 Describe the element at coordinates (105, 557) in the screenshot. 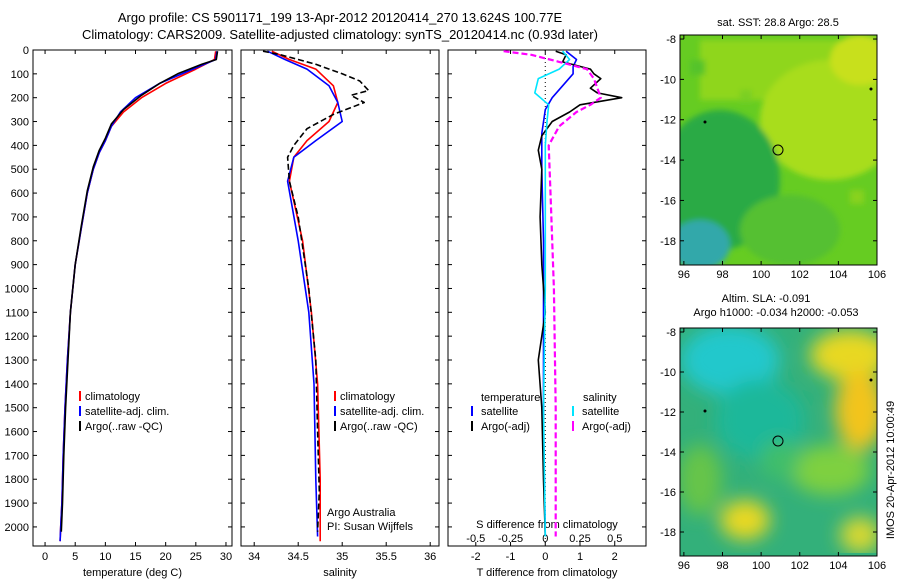

I see `x-tick-label: 10` at that location.